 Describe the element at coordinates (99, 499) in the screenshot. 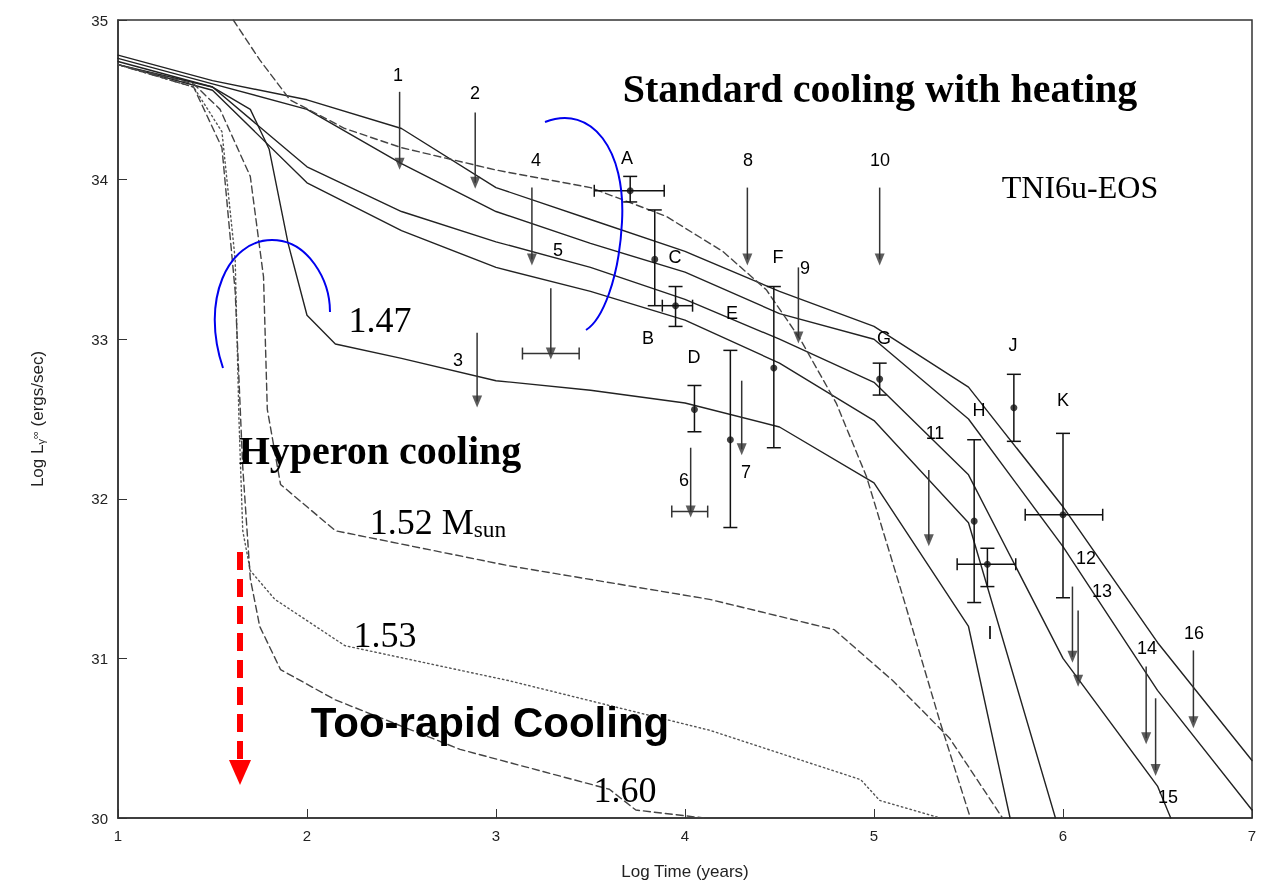

I see `y-tick-label: 32` at that location.